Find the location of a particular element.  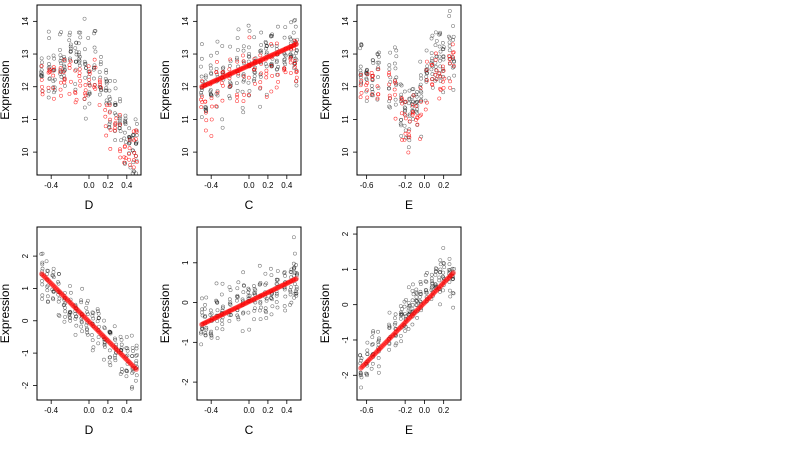

y-tick-label: 13 is located at coordinates (185, 53).